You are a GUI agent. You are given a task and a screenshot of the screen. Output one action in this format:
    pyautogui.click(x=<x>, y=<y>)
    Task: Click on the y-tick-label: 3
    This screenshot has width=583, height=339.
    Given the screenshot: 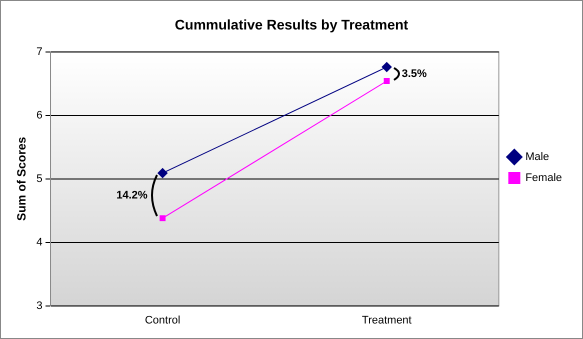 What is the action you would take?
    pyautogui.click(x=39, y=306)
    